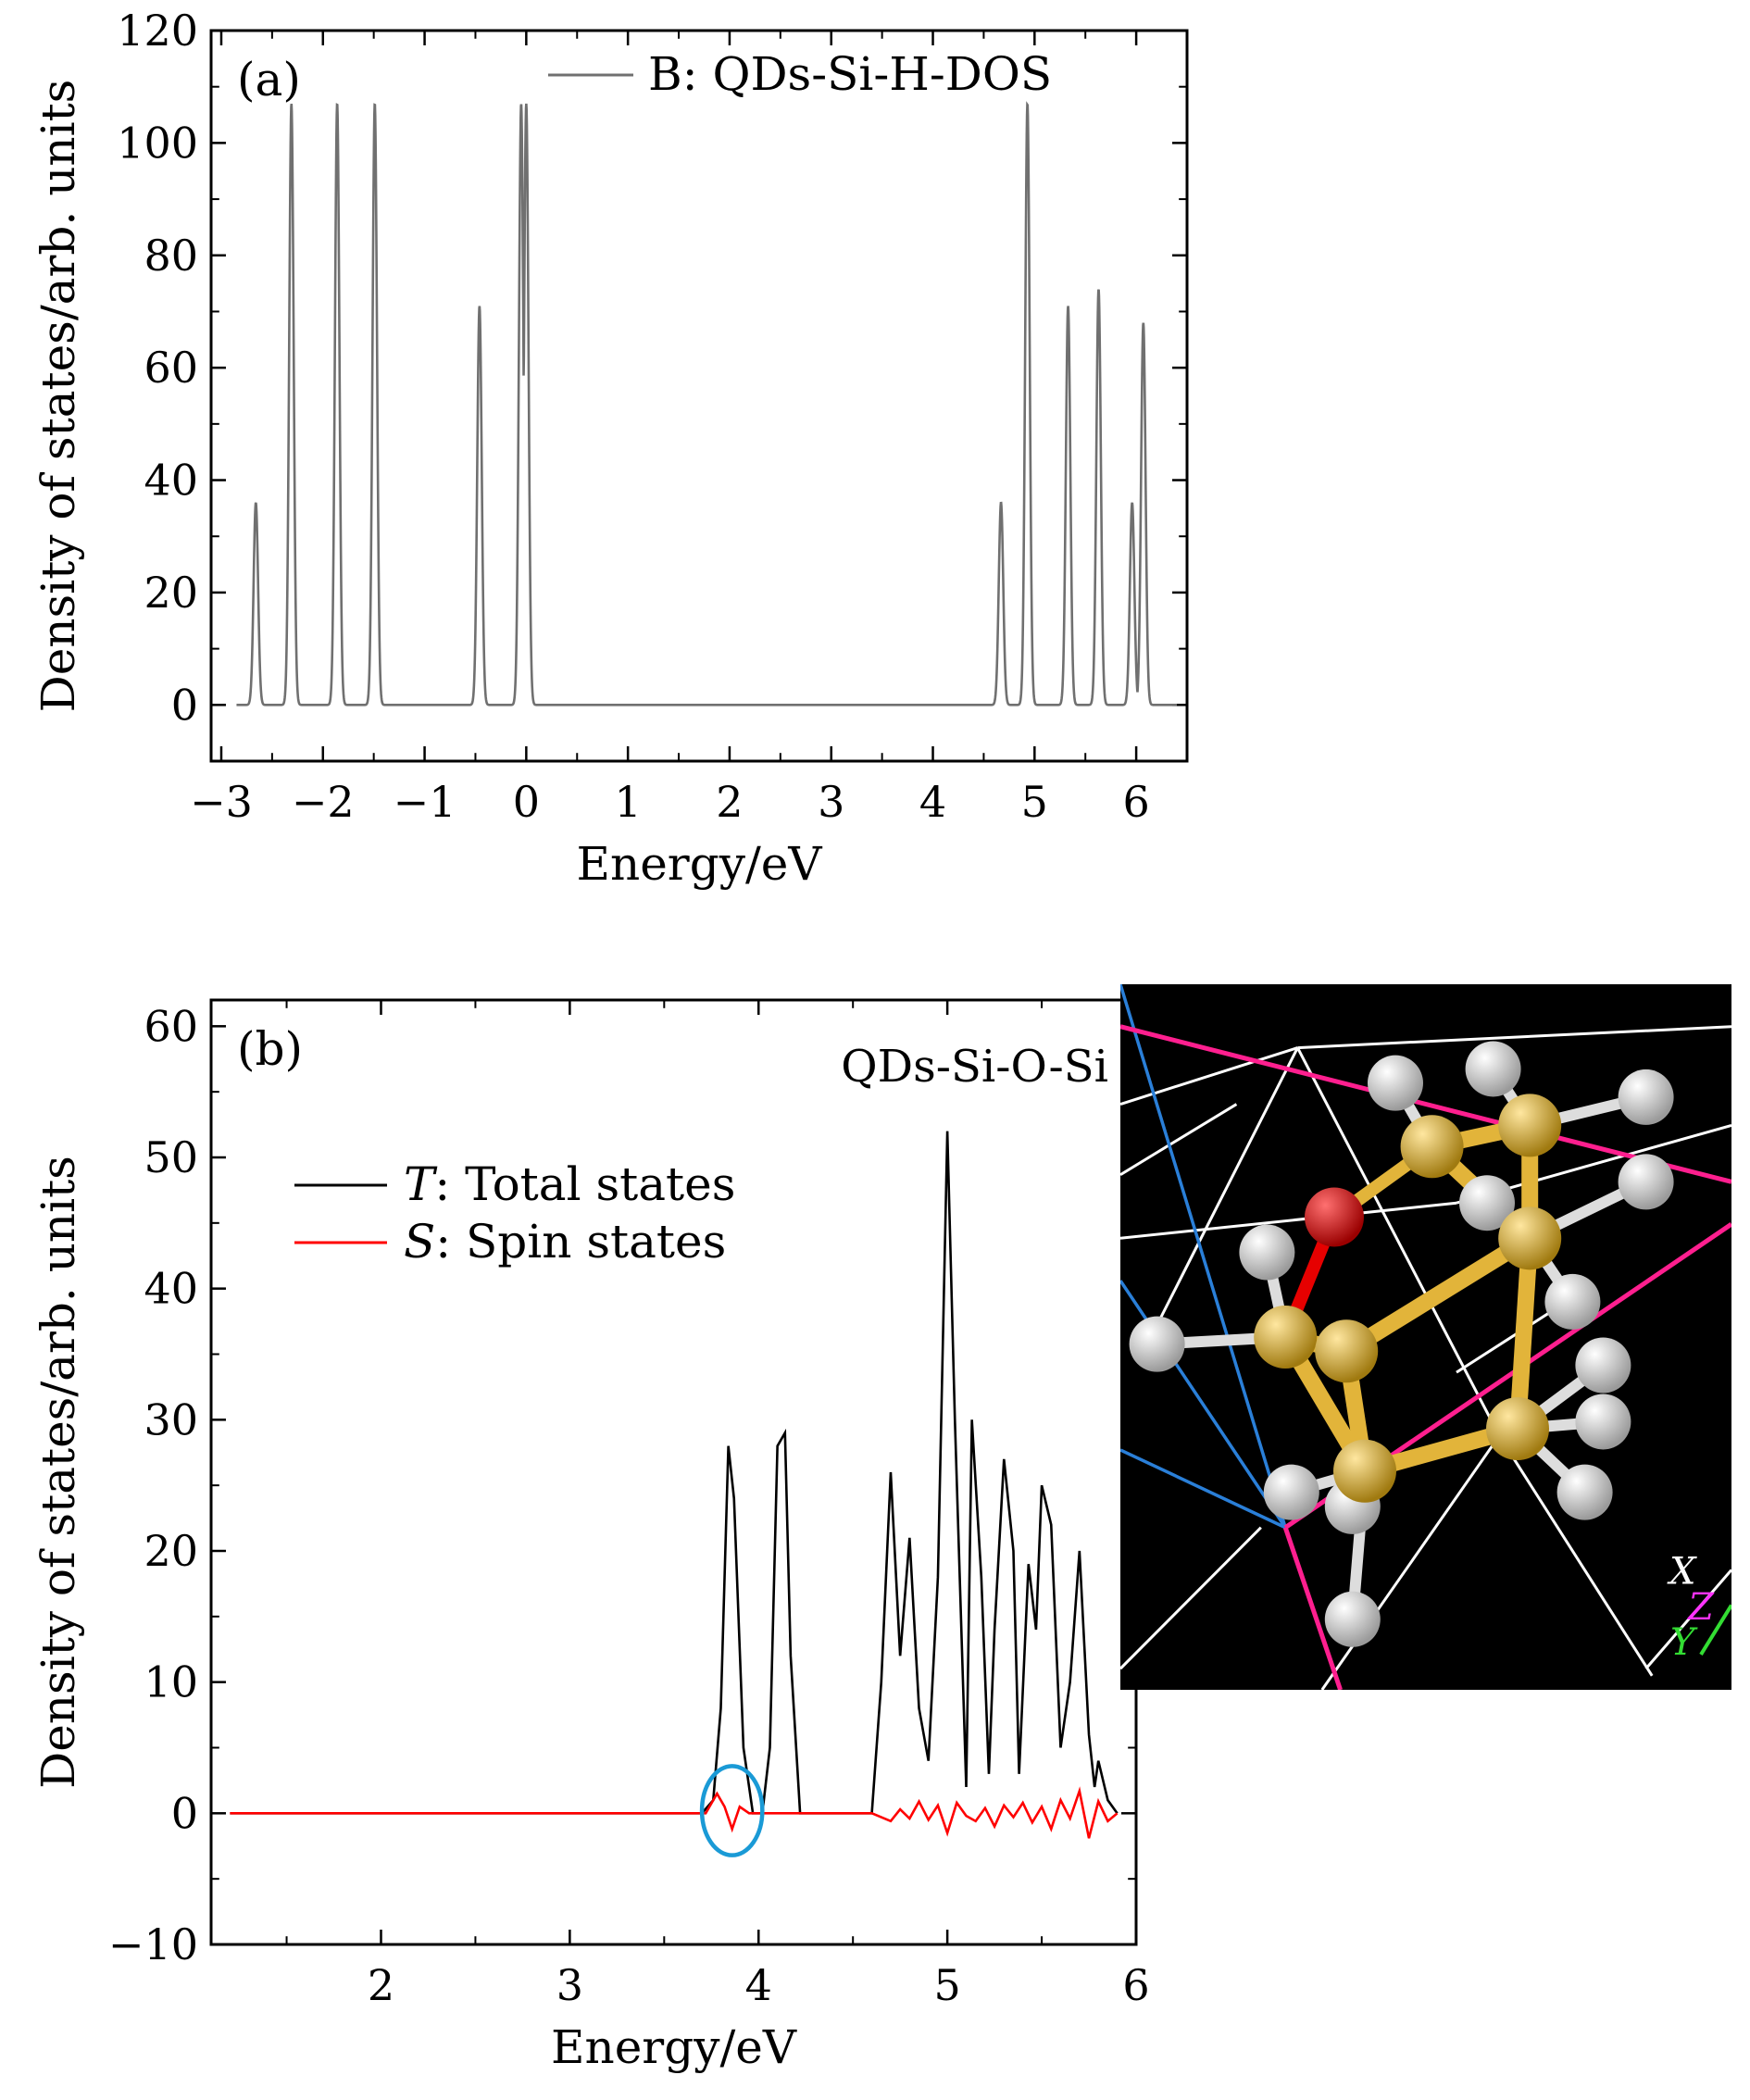 The height and width of the screenshot is (2100, 1750). I want to click on y-tick-label: 100, so click(158, 143).